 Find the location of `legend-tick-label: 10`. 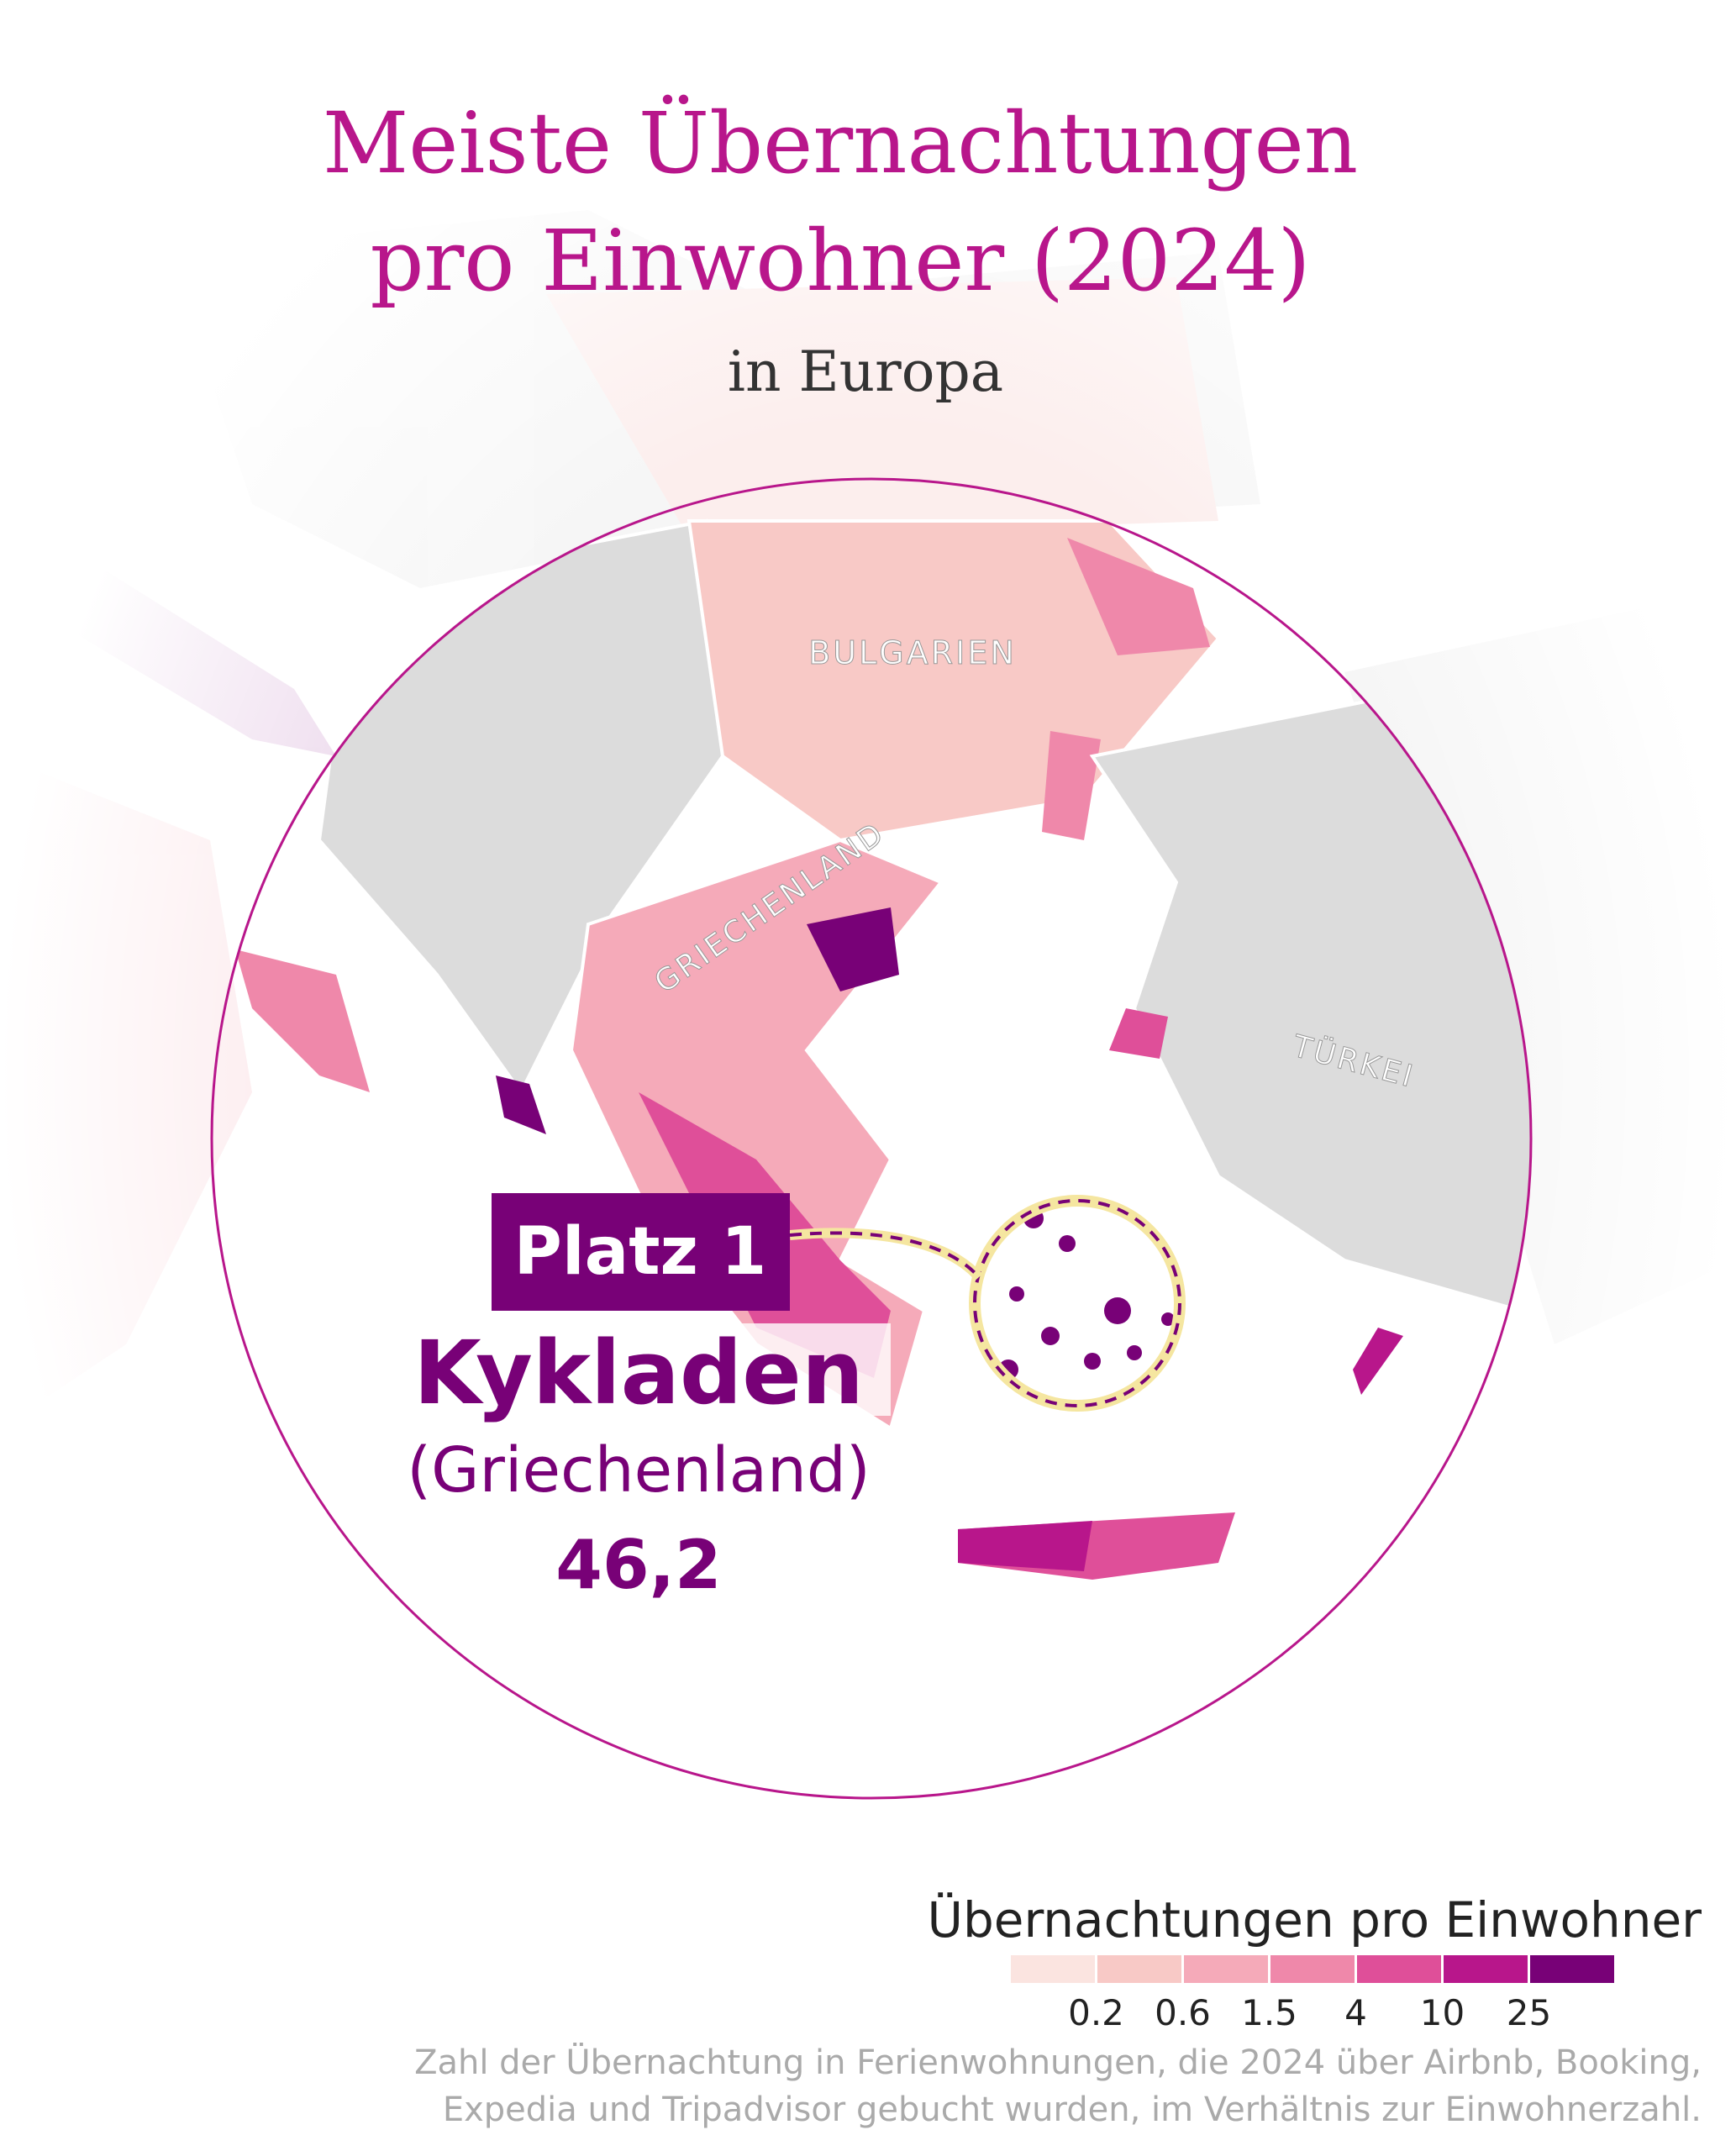

legend-tick-label: 10 is located at coordinates (1442, 2013).